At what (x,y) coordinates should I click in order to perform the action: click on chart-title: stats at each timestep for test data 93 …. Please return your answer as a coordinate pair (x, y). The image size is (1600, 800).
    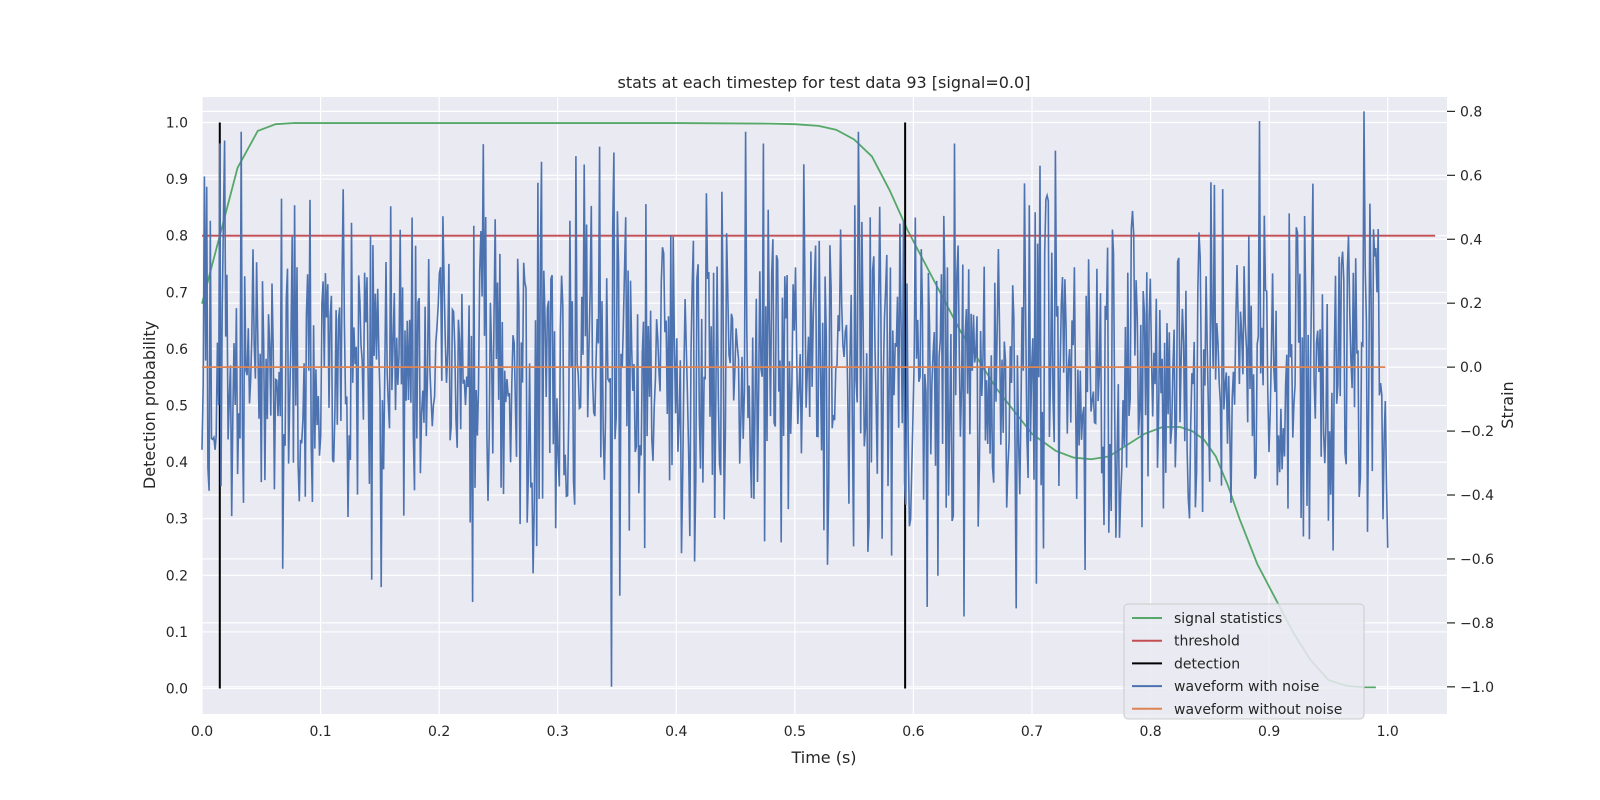
    Looking at the image, I should click on (824, 82).